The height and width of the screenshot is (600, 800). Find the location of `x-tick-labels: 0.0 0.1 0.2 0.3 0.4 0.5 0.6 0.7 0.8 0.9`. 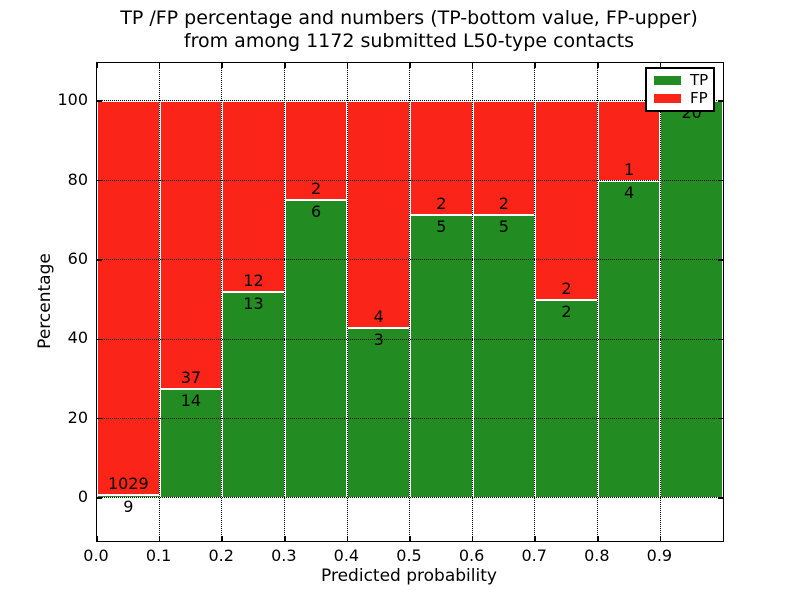

x-tick-labels: 0.0 0.1 0.2 0.3 0.4 0.5 0.6 0.7 0.8 0.9 is located at coordinates (402, 557).